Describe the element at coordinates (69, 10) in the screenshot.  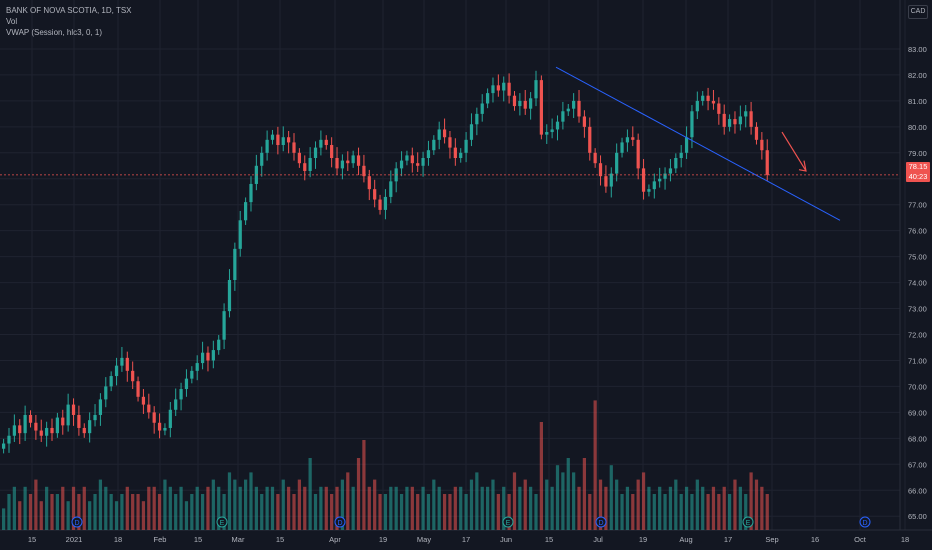
I see `symbol-title: BANK OF NOVA SCOTIA, 1D, TSX` at that location.